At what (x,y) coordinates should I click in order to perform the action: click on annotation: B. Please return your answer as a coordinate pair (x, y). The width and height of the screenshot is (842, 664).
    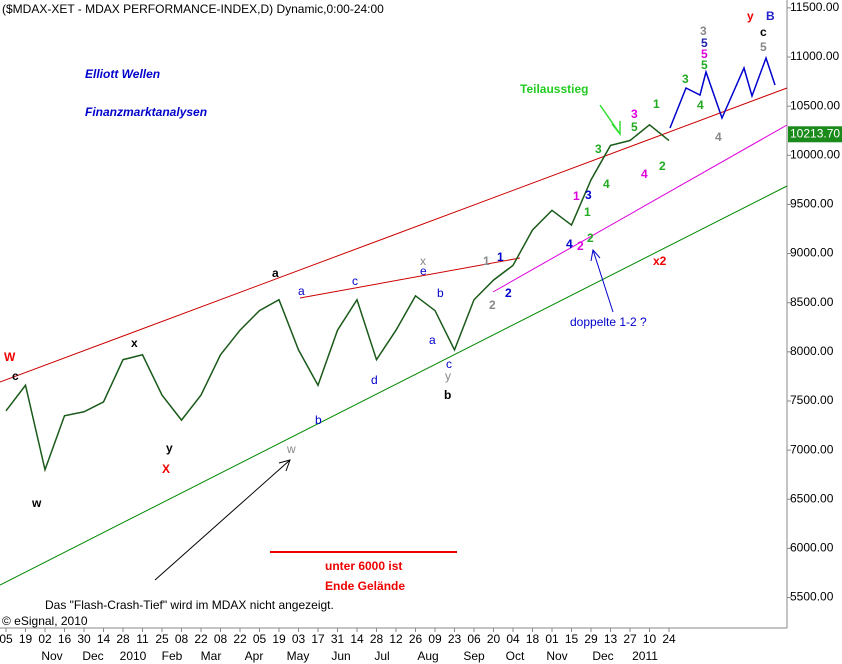
    Looking at the image, I should click on (770, 16).